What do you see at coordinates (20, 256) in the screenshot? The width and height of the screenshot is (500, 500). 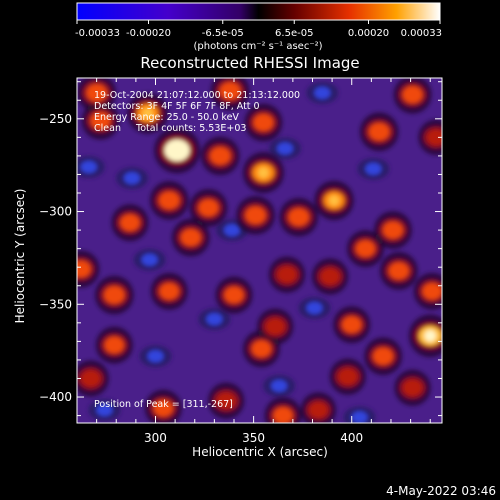 I see `y-axis-label: Heliocentric Y (arcsec)` at bounding box center [20, 256].